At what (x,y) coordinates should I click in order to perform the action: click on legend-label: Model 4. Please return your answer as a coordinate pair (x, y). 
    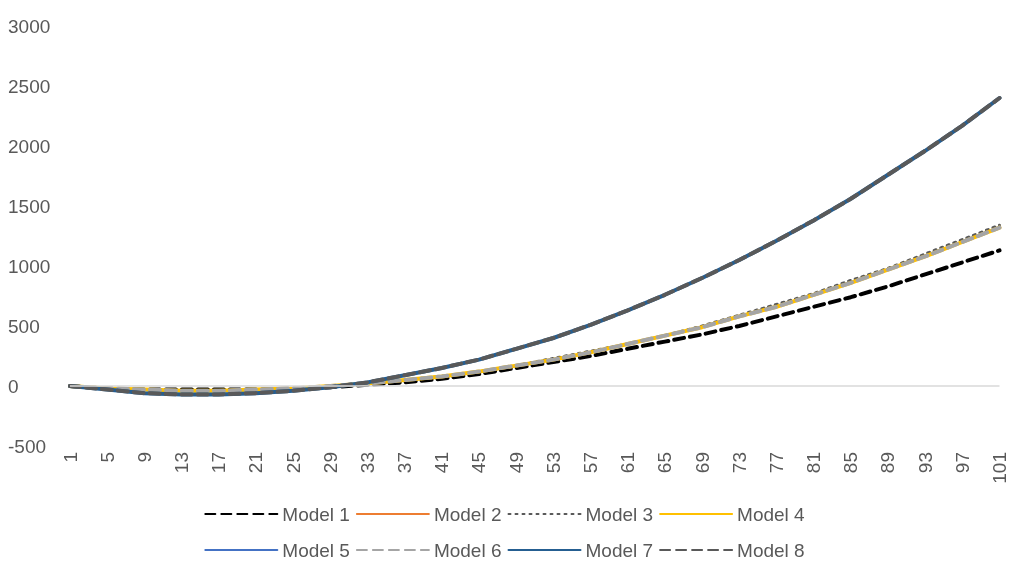
    Looking at the image, I should click on (771, 514).